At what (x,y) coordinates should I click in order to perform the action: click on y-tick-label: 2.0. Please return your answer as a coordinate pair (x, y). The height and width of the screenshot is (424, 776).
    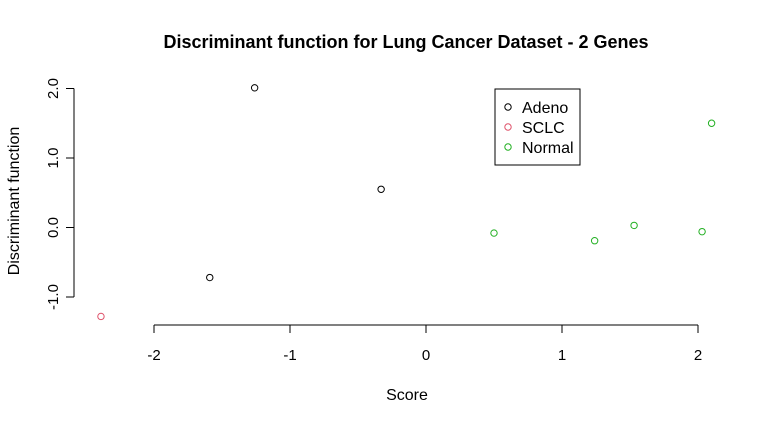
    Looking at the image, I should click on (53, 88).